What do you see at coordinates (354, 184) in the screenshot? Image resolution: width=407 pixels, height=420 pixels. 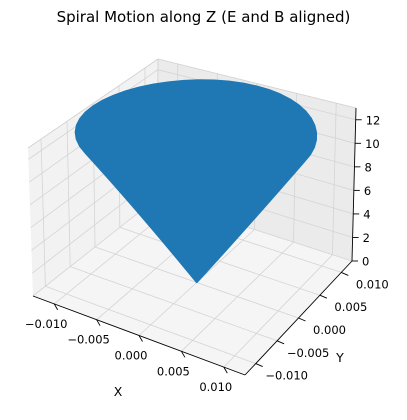 I see `z-axis-line` at bounding box center [354, 184].